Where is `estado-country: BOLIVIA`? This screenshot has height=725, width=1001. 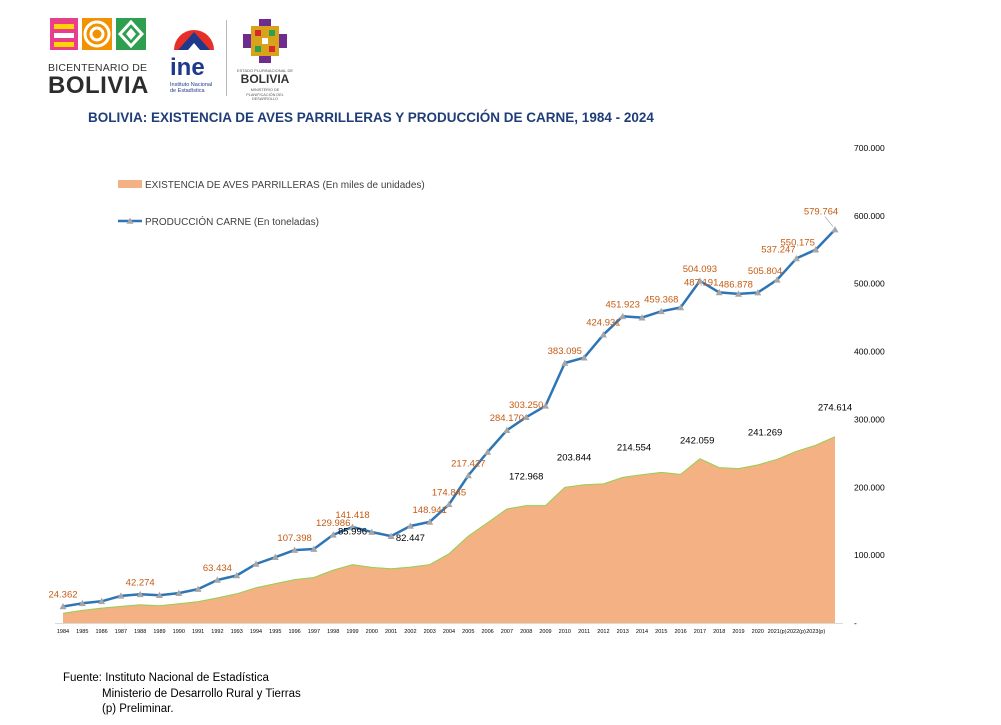 estado-country: BOLIVIA is located at coordinates (265, 79).